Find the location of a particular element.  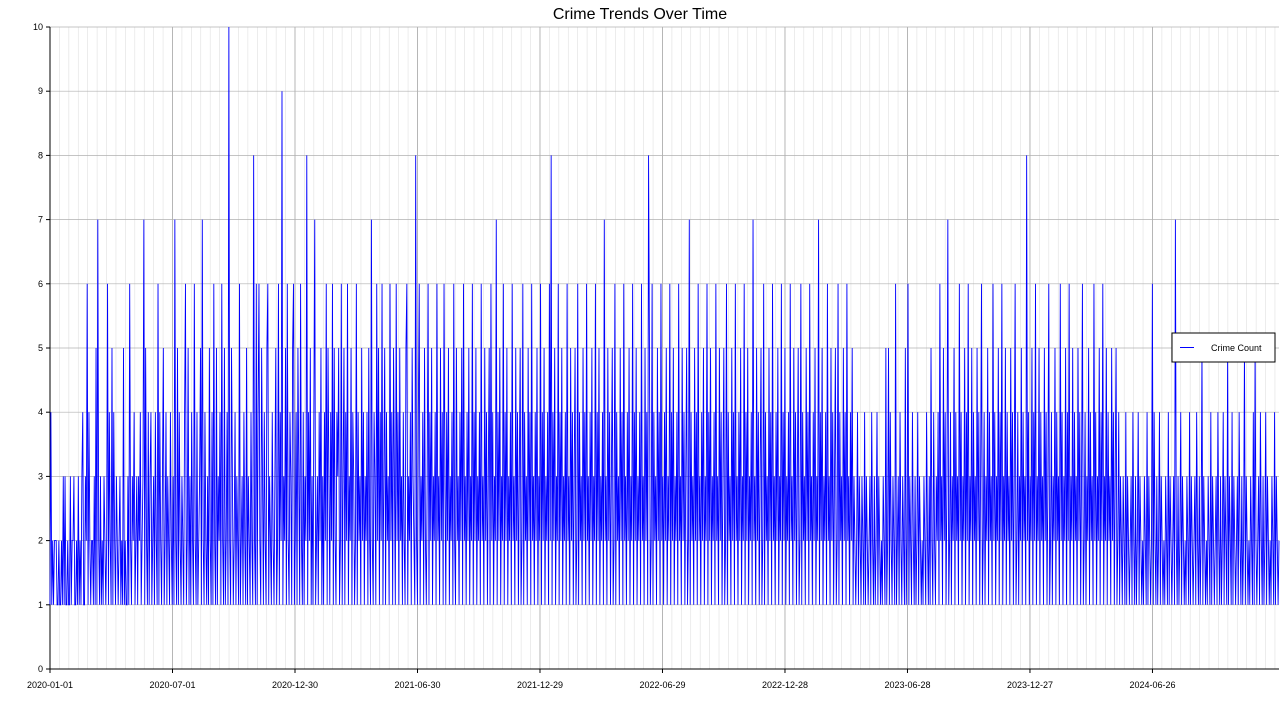

legend: Crime Count is located at coordinates (1223, 347).